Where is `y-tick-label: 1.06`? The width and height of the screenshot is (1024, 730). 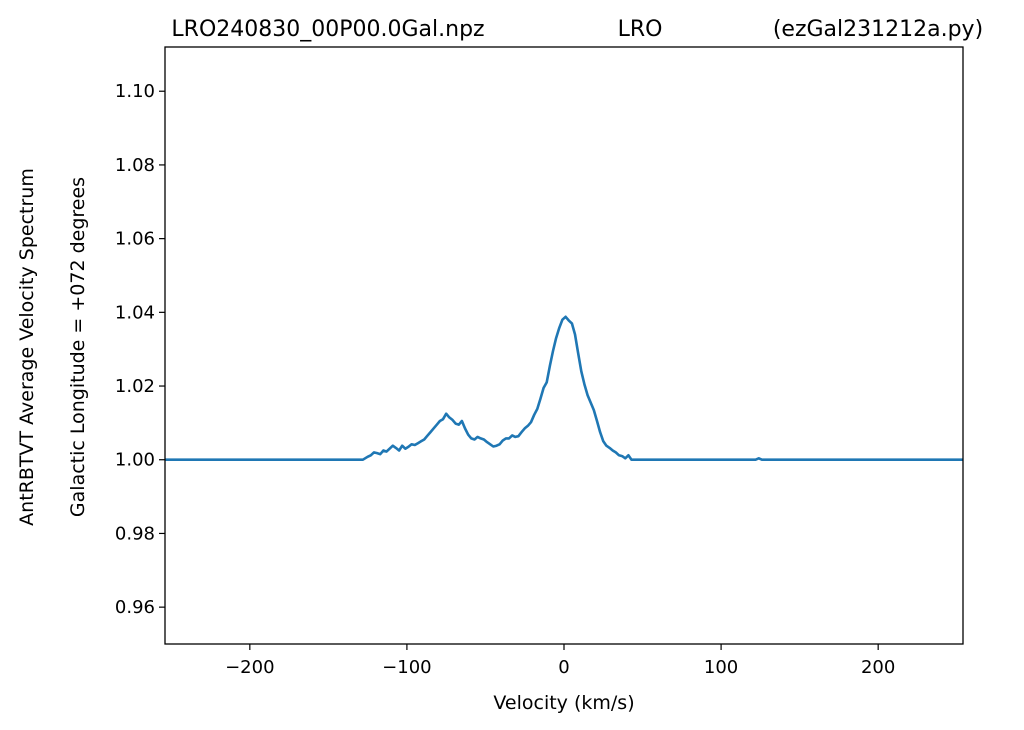 y-tick-label: 1.06 is located at coordinates (135, 239).